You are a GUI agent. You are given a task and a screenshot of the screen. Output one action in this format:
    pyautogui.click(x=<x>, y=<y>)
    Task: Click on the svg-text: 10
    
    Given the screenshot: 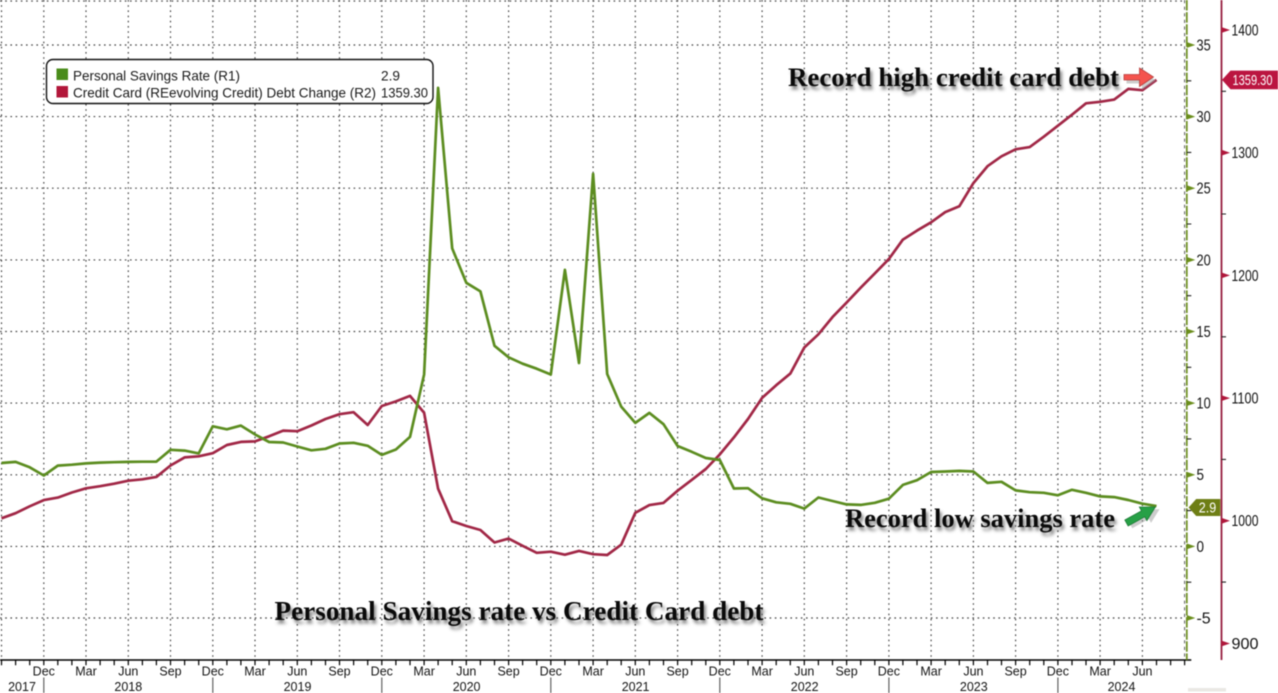 What is the action you would take?
    pyautogui.click(x=1204, y=404)
    